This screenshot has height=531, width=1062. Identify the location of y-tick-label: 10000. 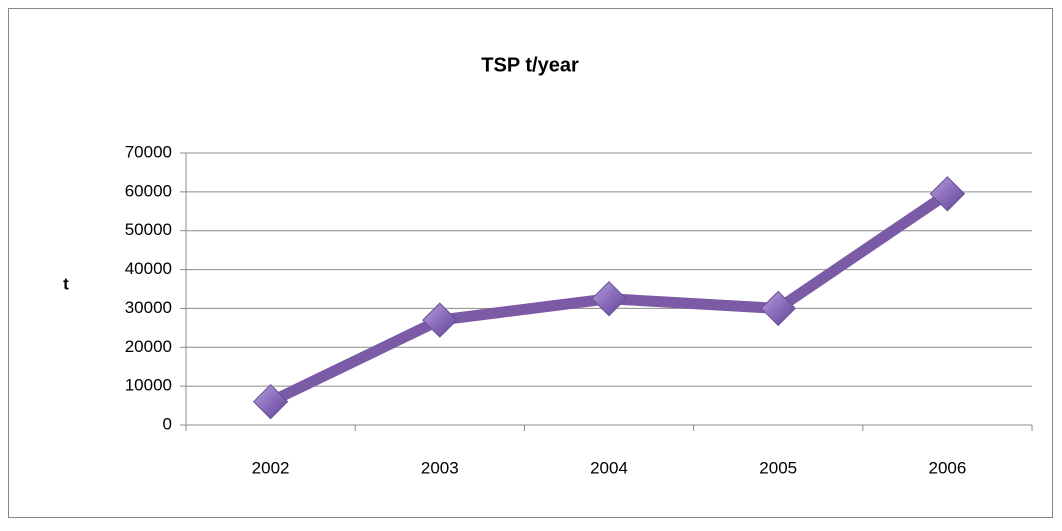
(148, 385).